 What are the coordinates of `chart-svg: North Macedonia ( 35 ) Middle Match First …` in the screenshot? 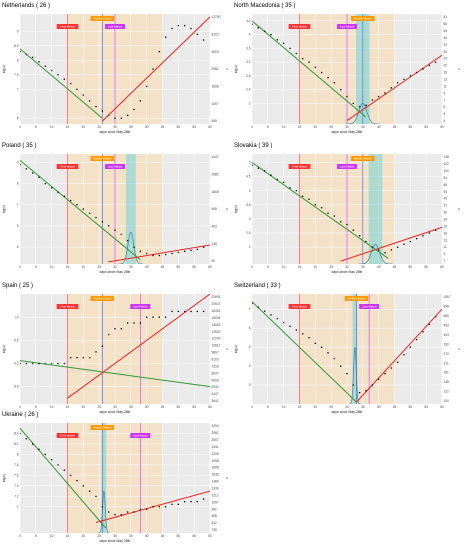 It's located at (347, 68).